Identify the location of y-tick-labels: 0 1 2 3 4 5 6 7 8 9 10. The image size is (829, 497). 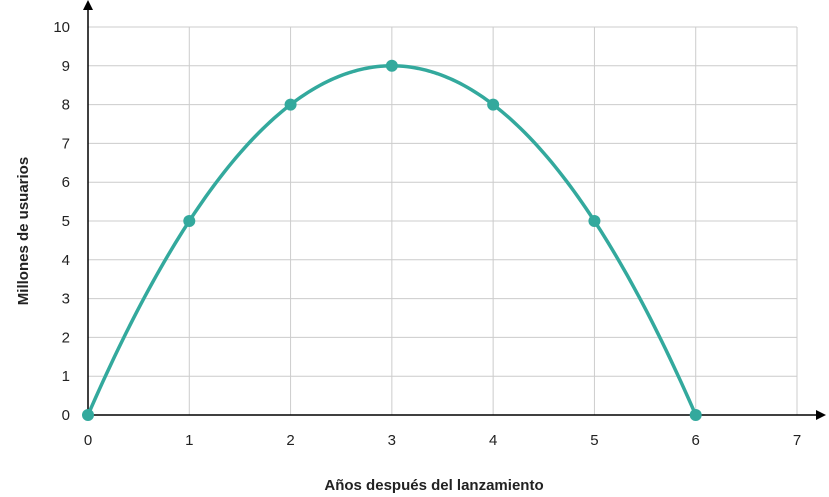
(61, 221).